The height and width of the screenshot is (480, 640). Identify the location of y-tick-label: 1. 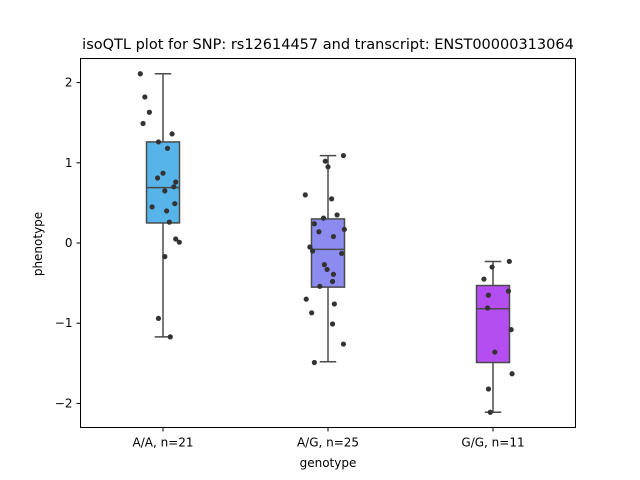
(69, 163).